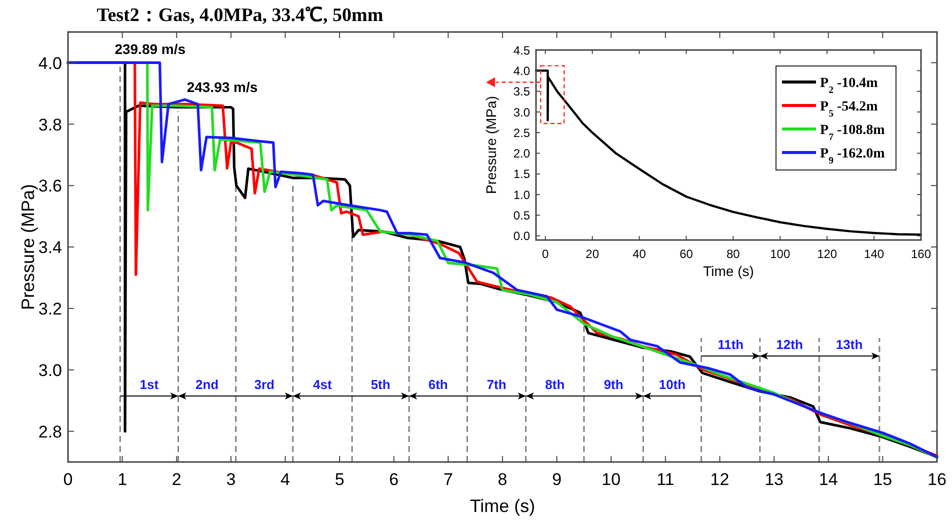 The image size is (952, 526). Describe the element at coordinates (937, 479) in the screenshot. I see `x-tick-label: 16` at that location.